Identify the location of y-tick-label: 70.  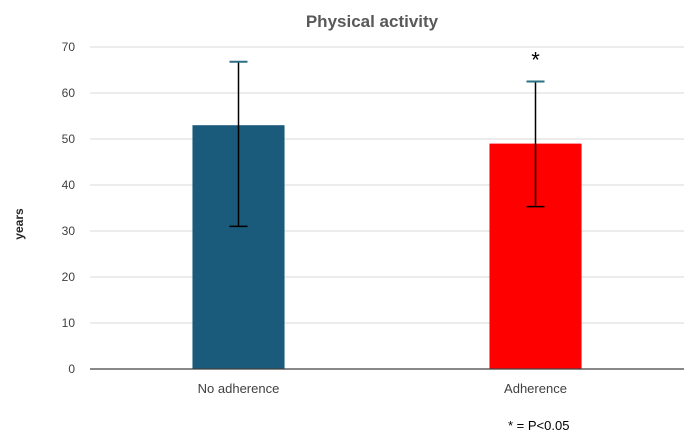
(69, 47).